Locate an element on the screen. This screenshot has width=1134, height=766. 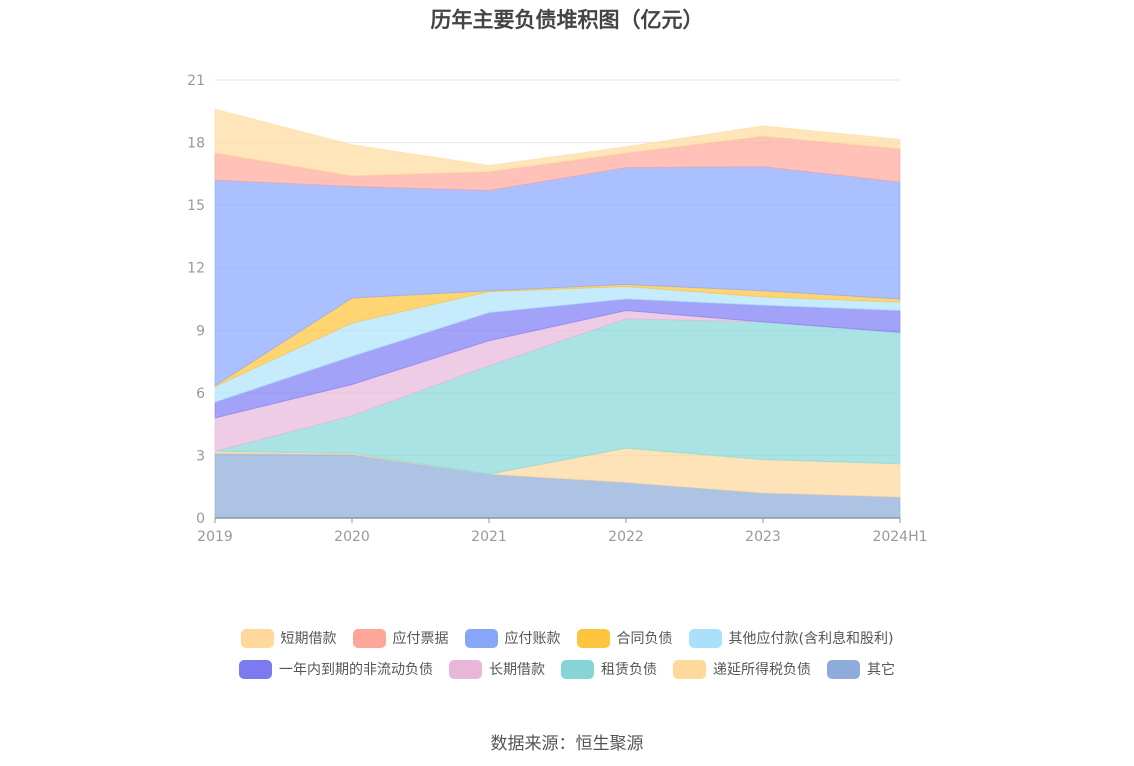
chart-title: 历年主要负债堆积图（亿元） is located at coordinates (567, 20).